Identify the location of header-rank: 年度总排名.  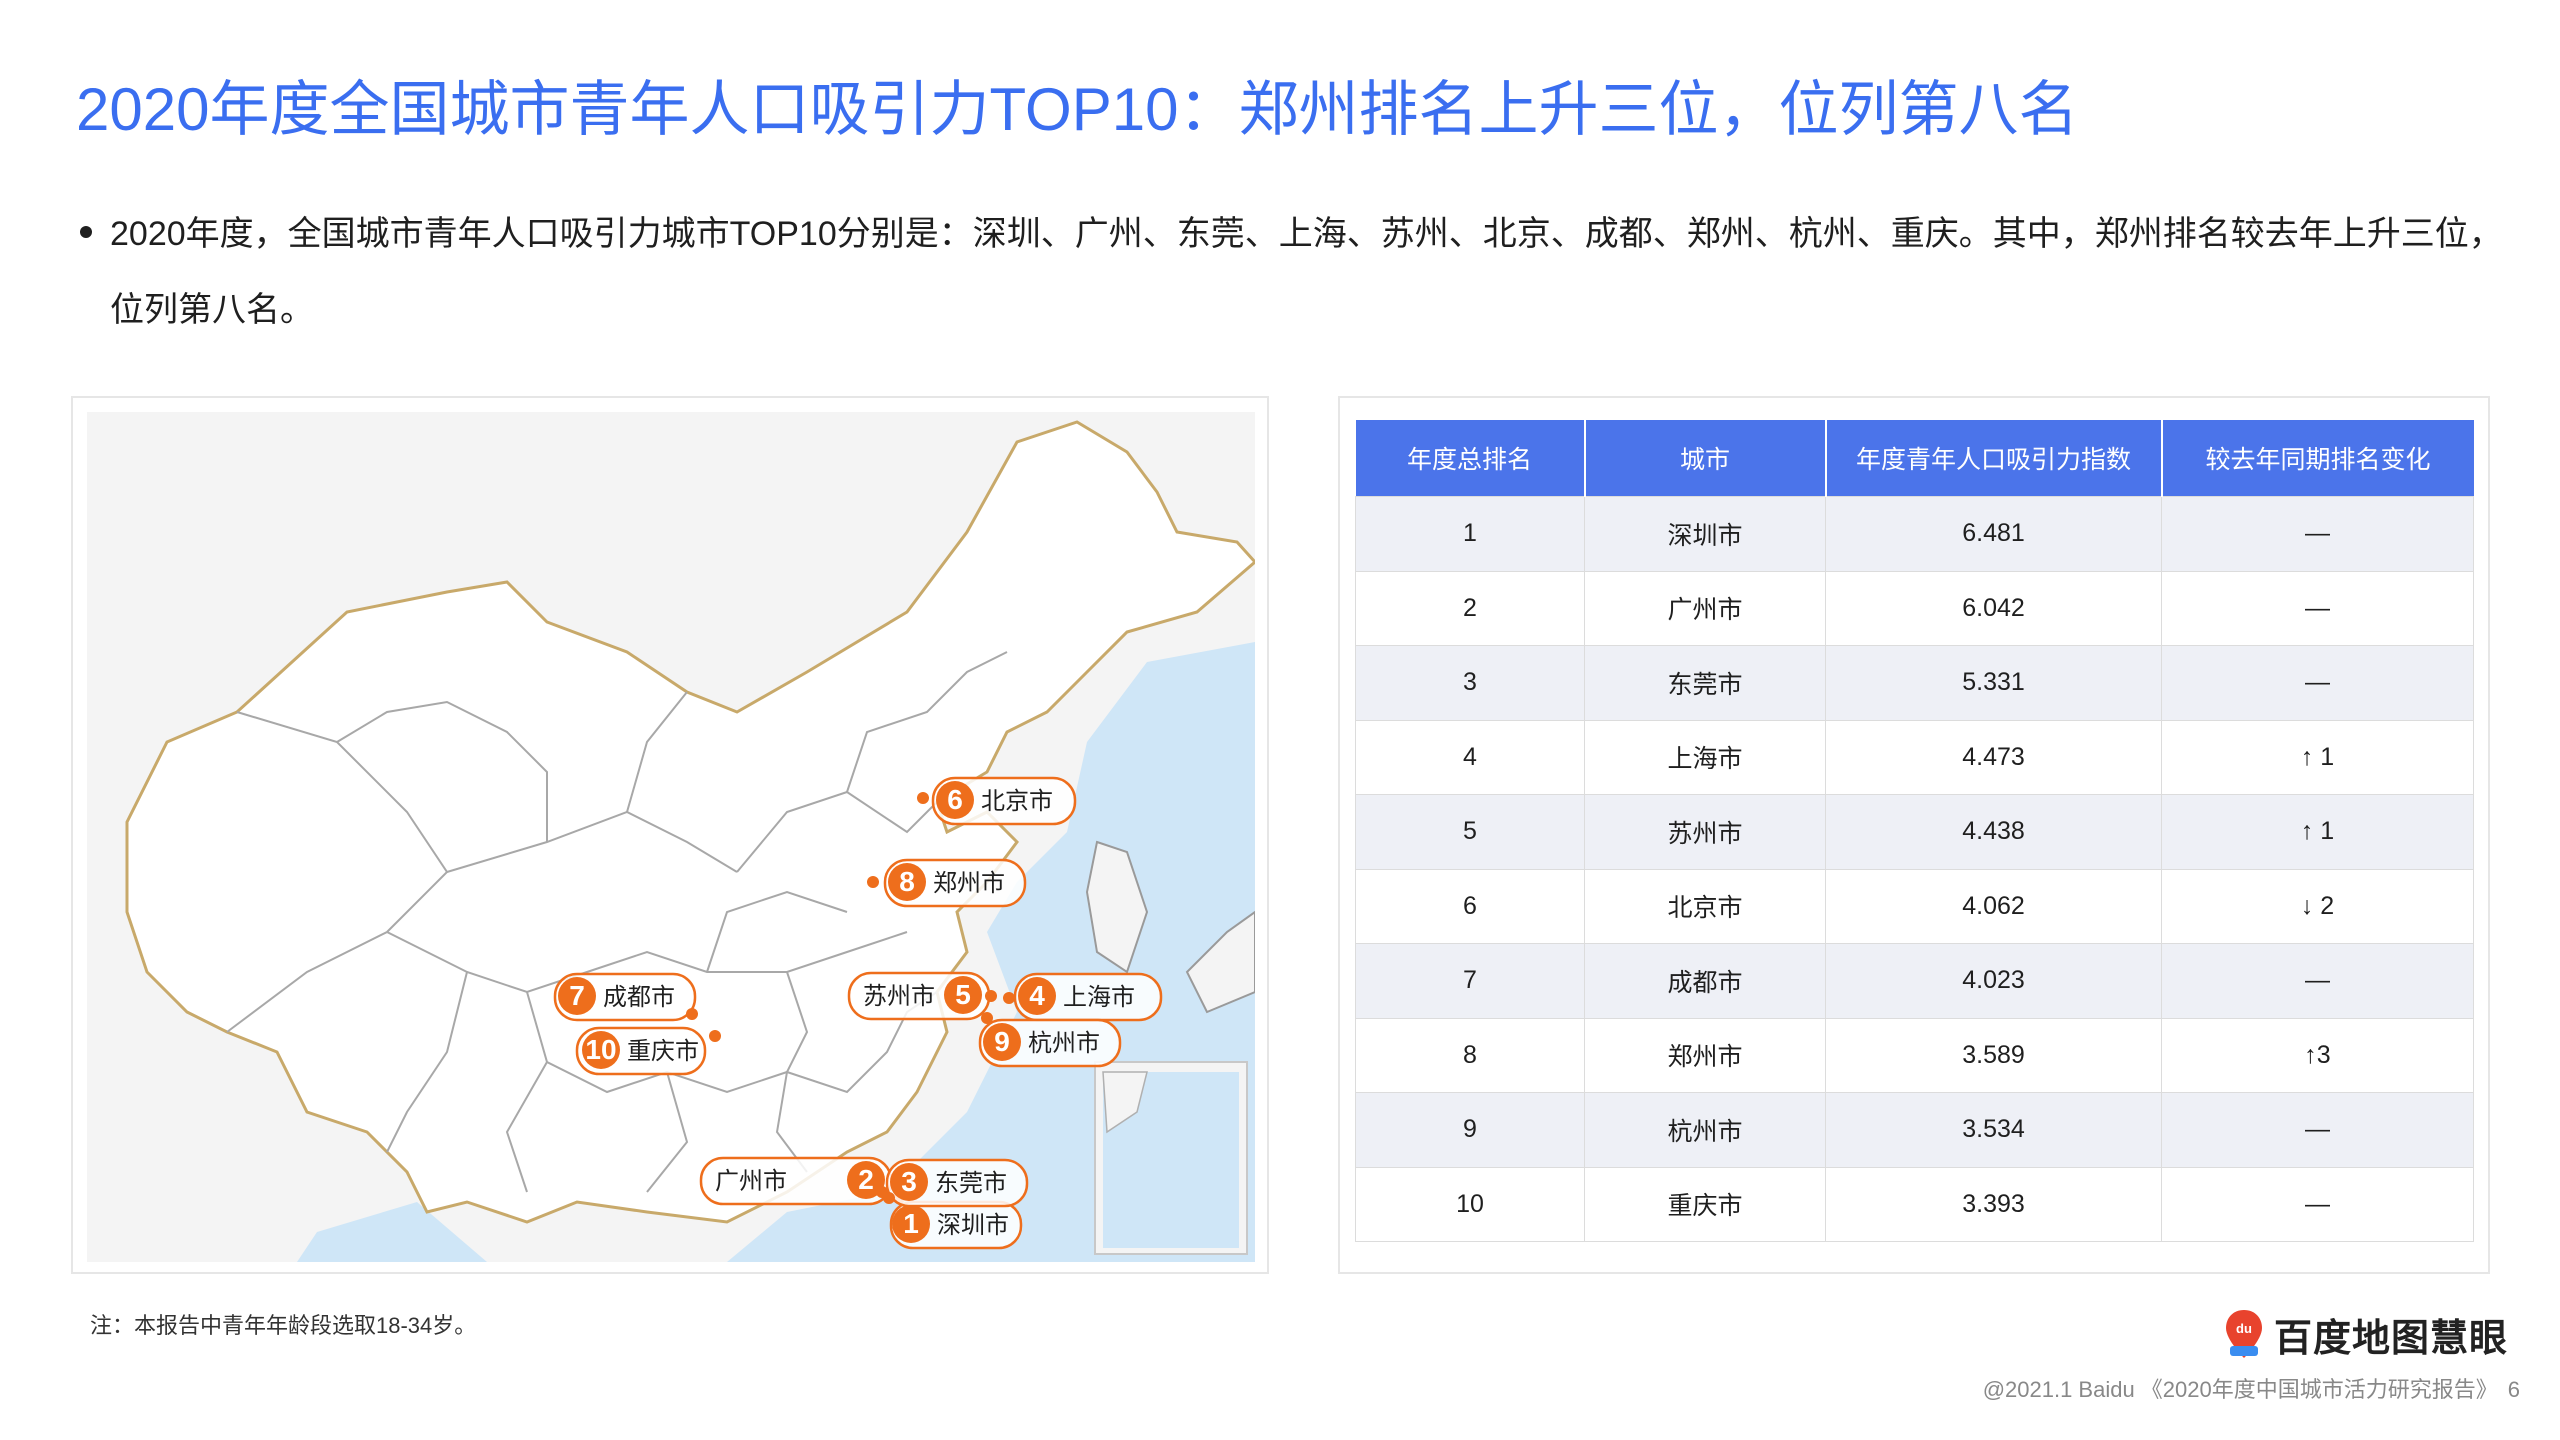
(1470, 458).